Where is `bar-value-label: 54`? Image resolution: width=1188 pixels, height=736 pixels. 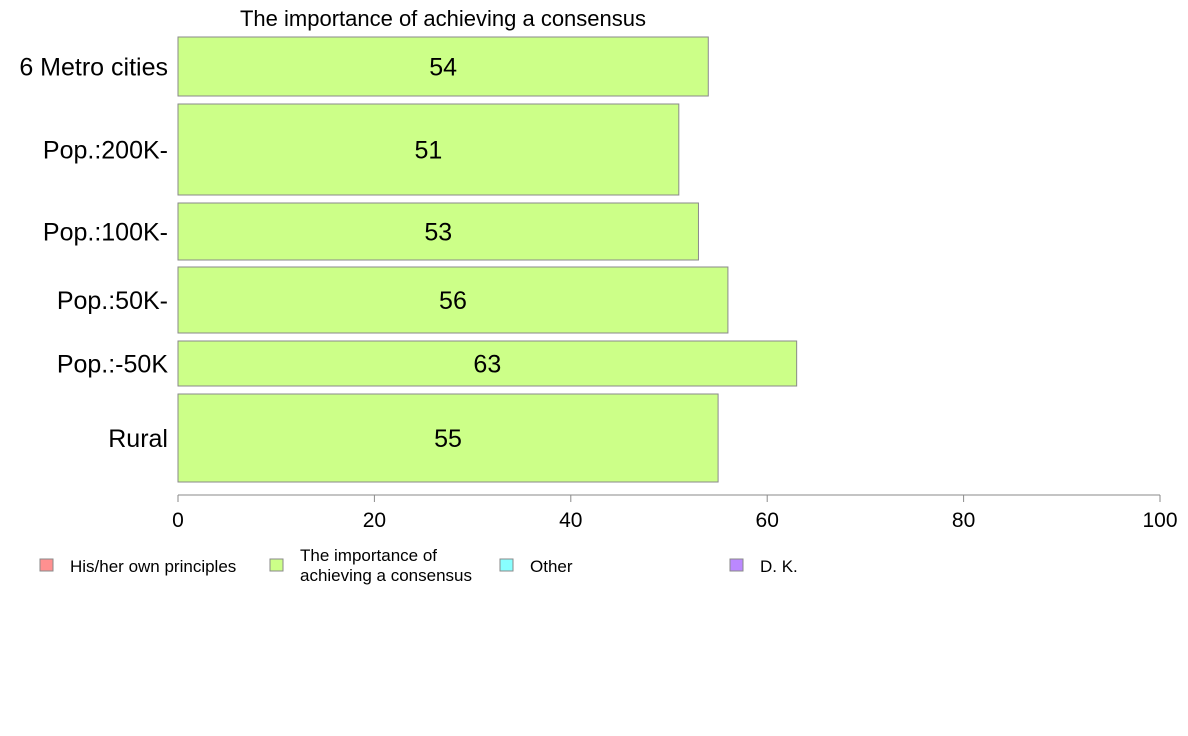
bar-value-label: 54 is located at coordinates (443, 68).